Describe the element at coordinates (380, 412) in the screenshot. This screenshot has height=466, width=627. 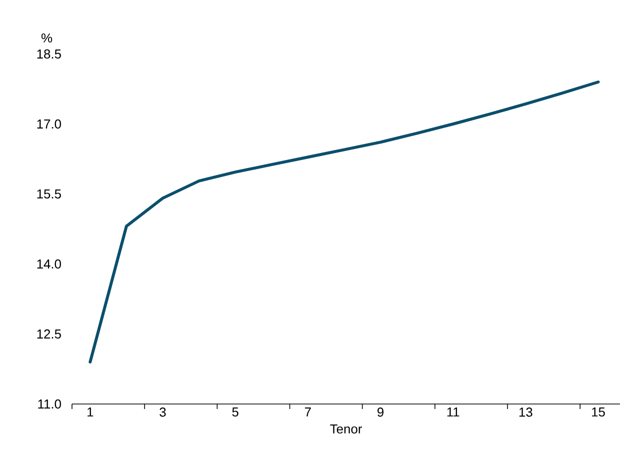
I see `x-tick-label: 9` at that location.